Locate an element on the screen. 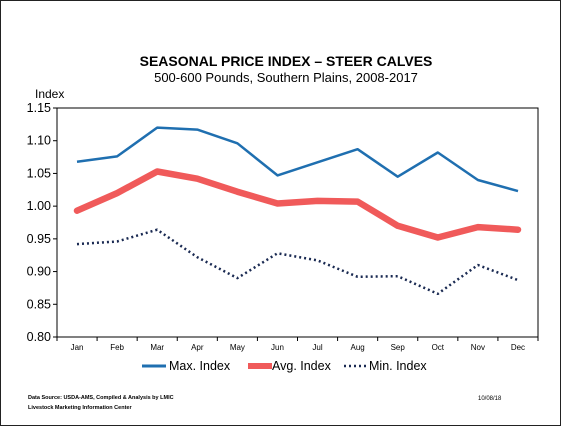 This screenshot has width=561, height=426. legend-min-label: Min. Index is located at coordinates (398, 366).